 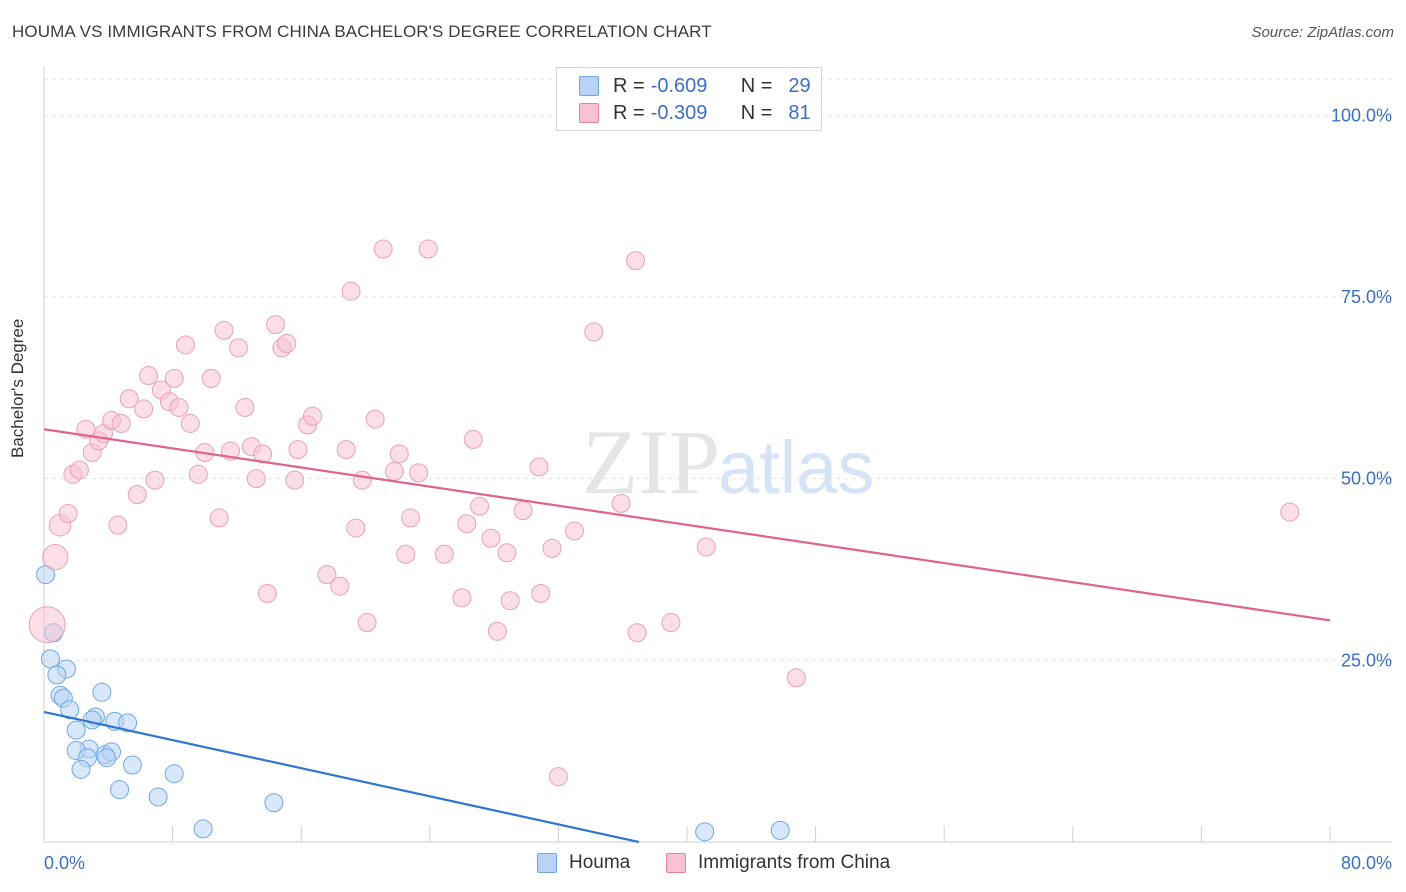 I want to click on x-tick-label: 80.0%, so click(x=1366, y=863).